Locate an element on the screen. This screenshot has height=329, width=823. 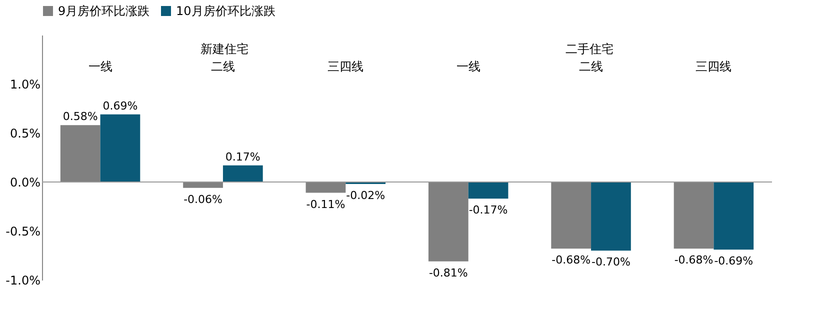
y-tick-label: 0.5% is located at coordinates (25, 133).